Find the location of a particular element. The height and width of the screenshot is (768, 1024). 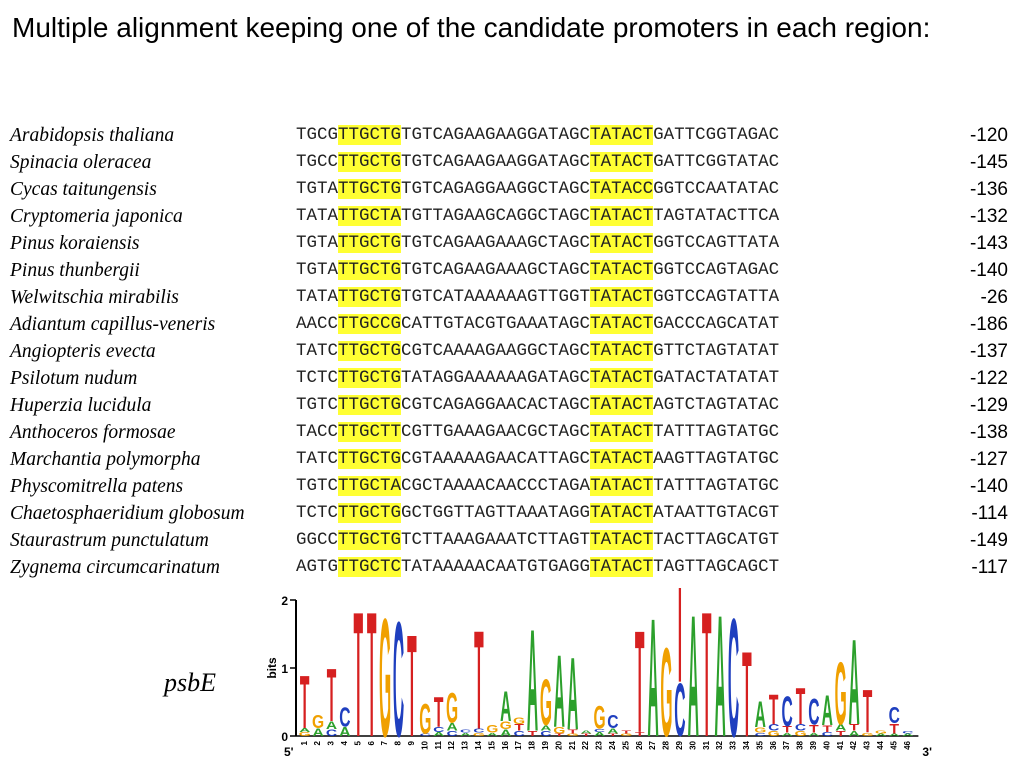

promoter-position: -140 is located at coordinates (988, 270).